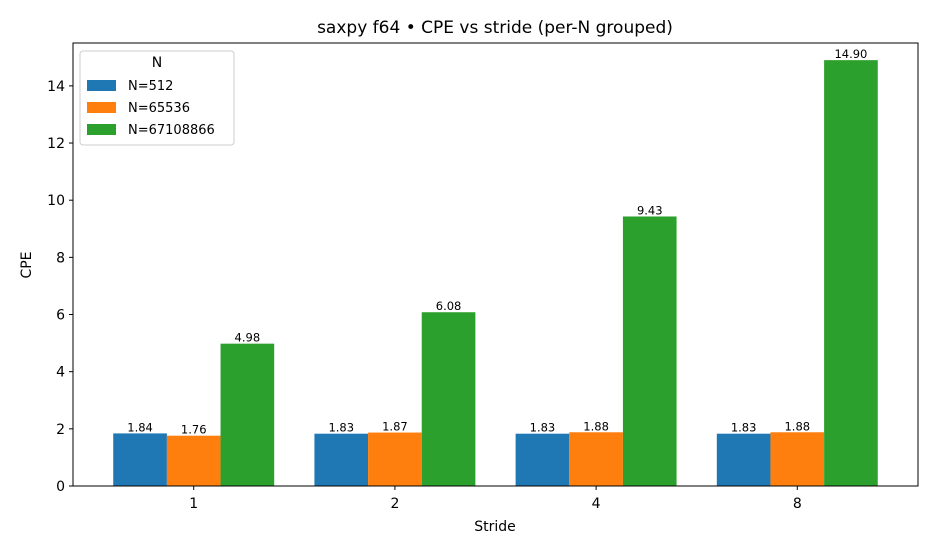  What do you see at coordinates (60, 373) in the screenshot?
I see `y-tick-label: 4` at bounding box center [60, 373].